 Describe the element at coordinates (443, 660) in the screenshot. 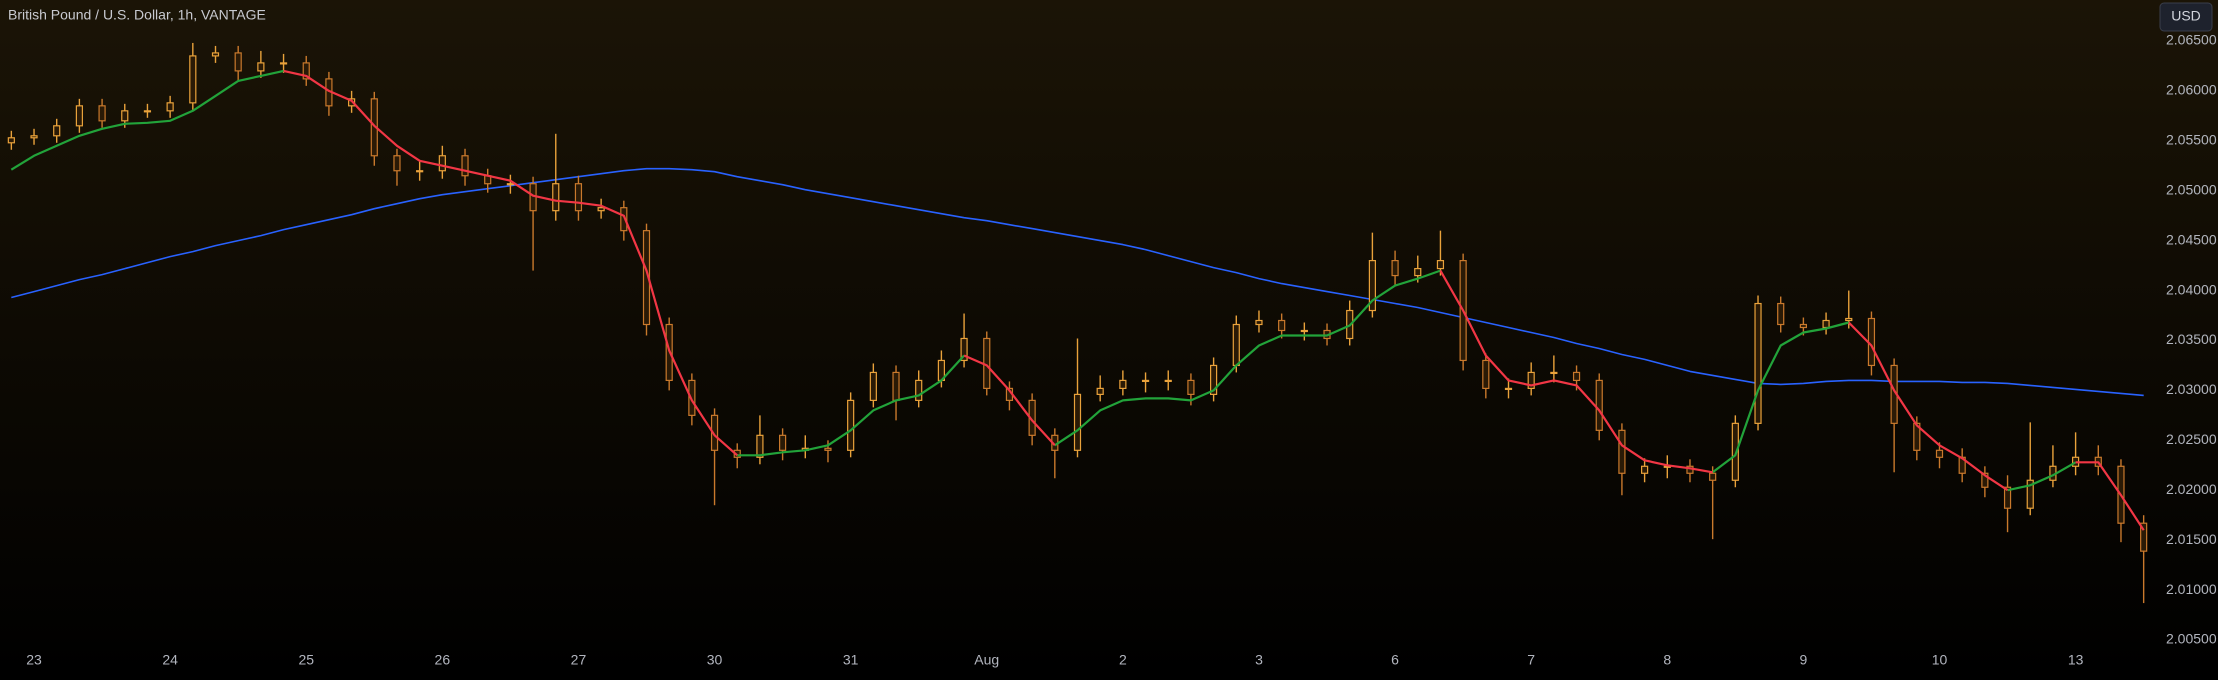

I see `x-tick-label: 26` at that location.